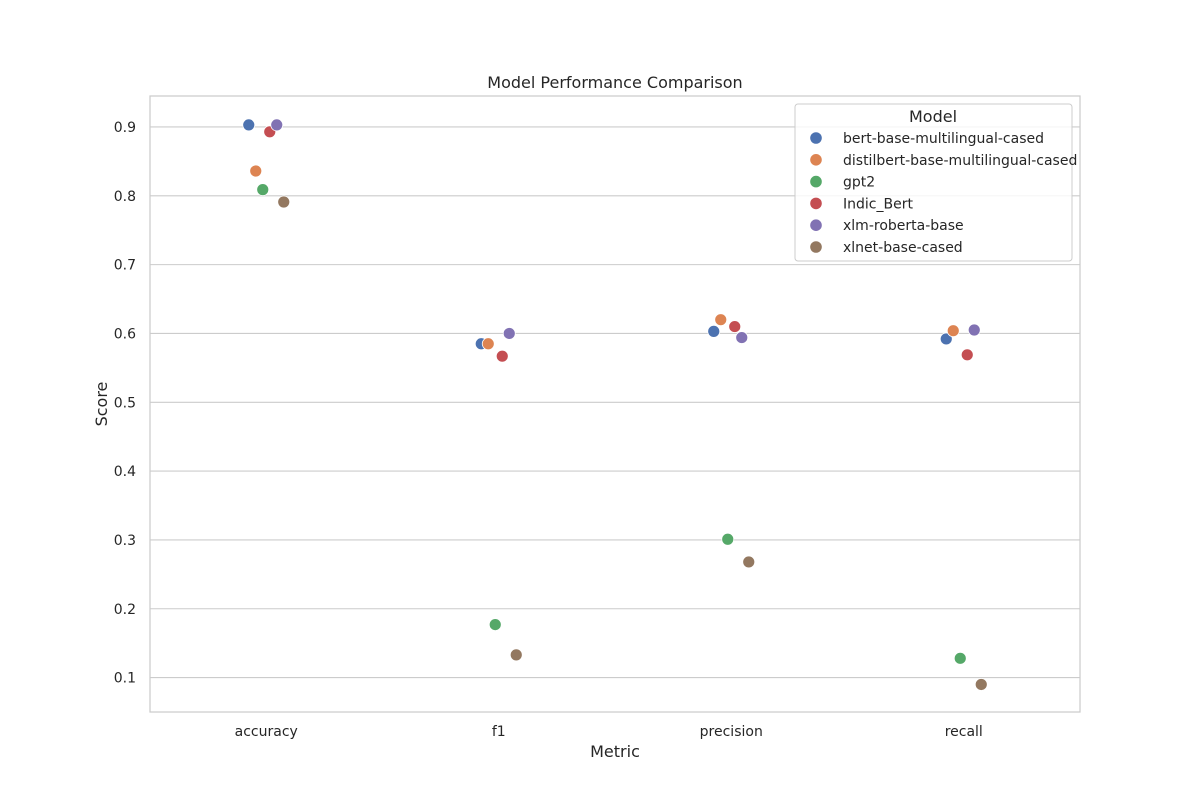  I want to click on y-tick-label: 0.7, so click(125, 266).